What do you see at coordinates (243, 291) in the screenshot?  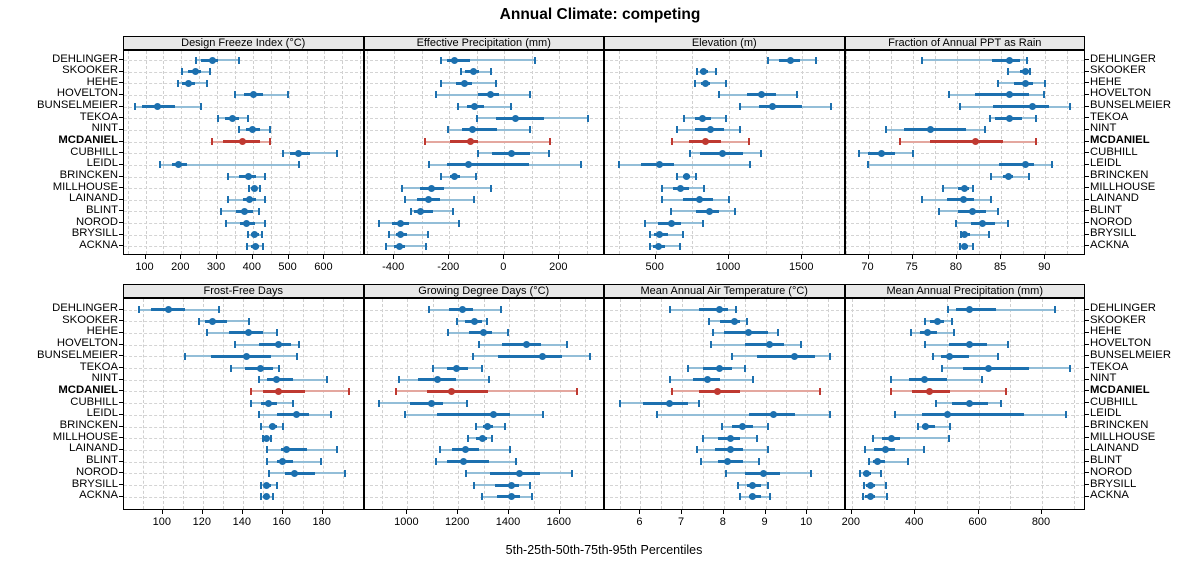 I see `panel-title: Frost-Free Days` at bounding box center [243, 291].